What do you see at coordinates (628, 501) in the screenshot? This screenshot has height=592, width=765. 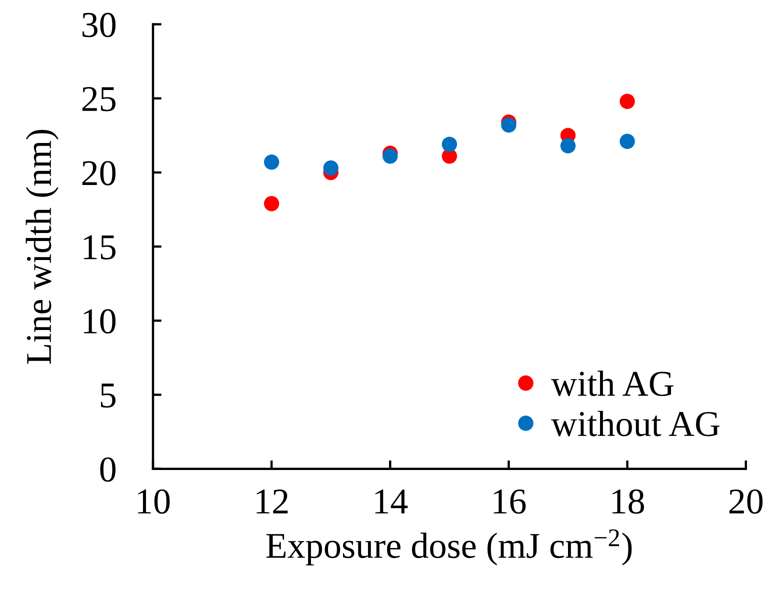 I see `x-tick-label: 18` at bounding box center [628, 501].